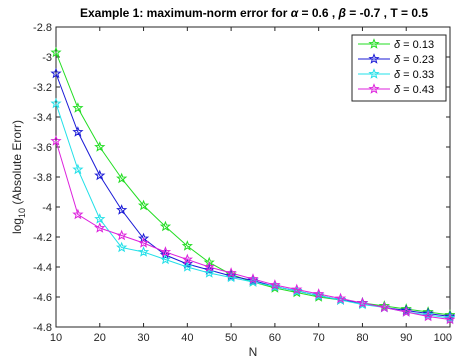  I want to click on legend-entry: δ = 0.33, so click(396, 74).